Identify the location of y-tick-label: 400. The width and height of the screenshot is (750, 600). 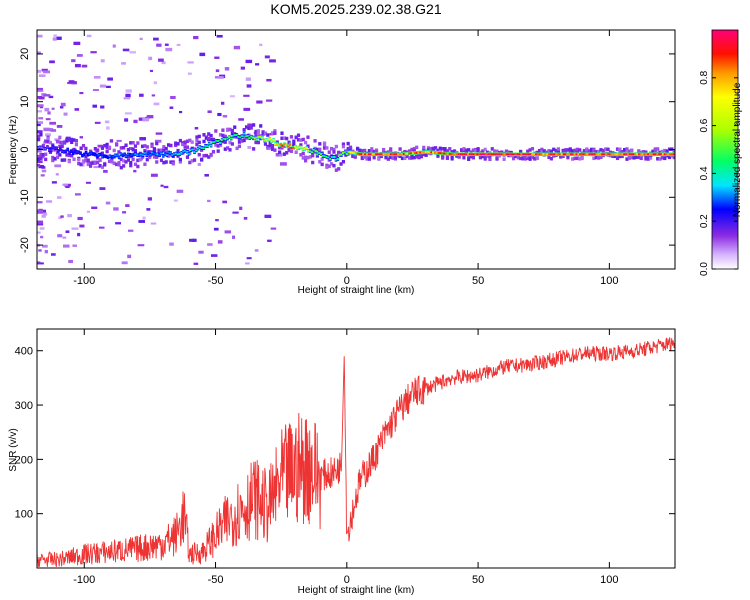
(24, 352).